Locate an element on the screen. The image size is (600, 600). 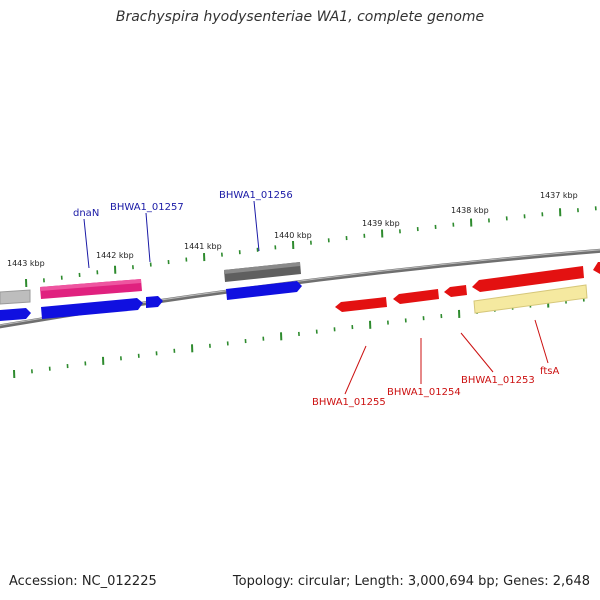
gene-feature-blue-dnaN is located at coordinates (92, 308).